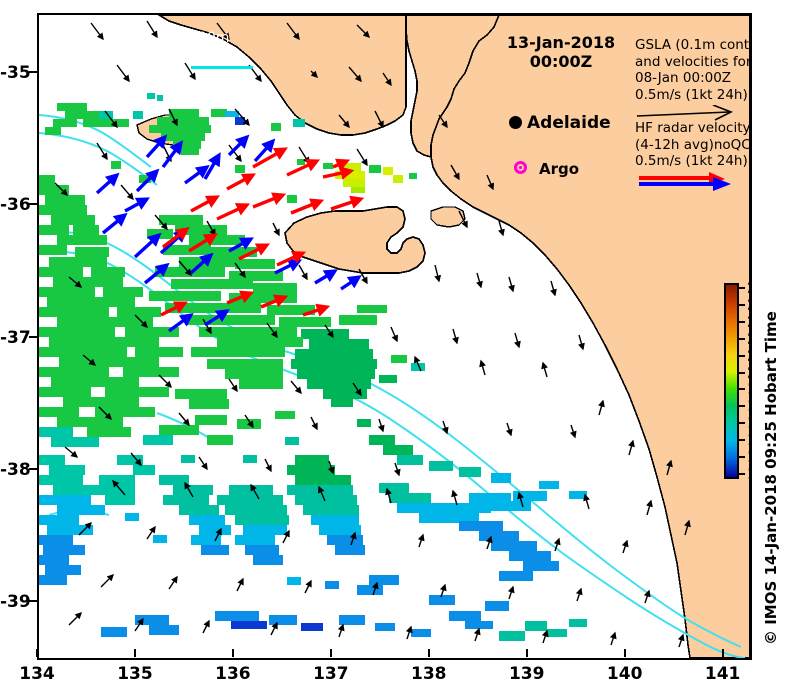 The height and width of the screenshot is (700, 791). What do you see at coordinates (722, 674) in the screenshot?
I see `x-tick-label: 141` at bounding box center [722, 674].